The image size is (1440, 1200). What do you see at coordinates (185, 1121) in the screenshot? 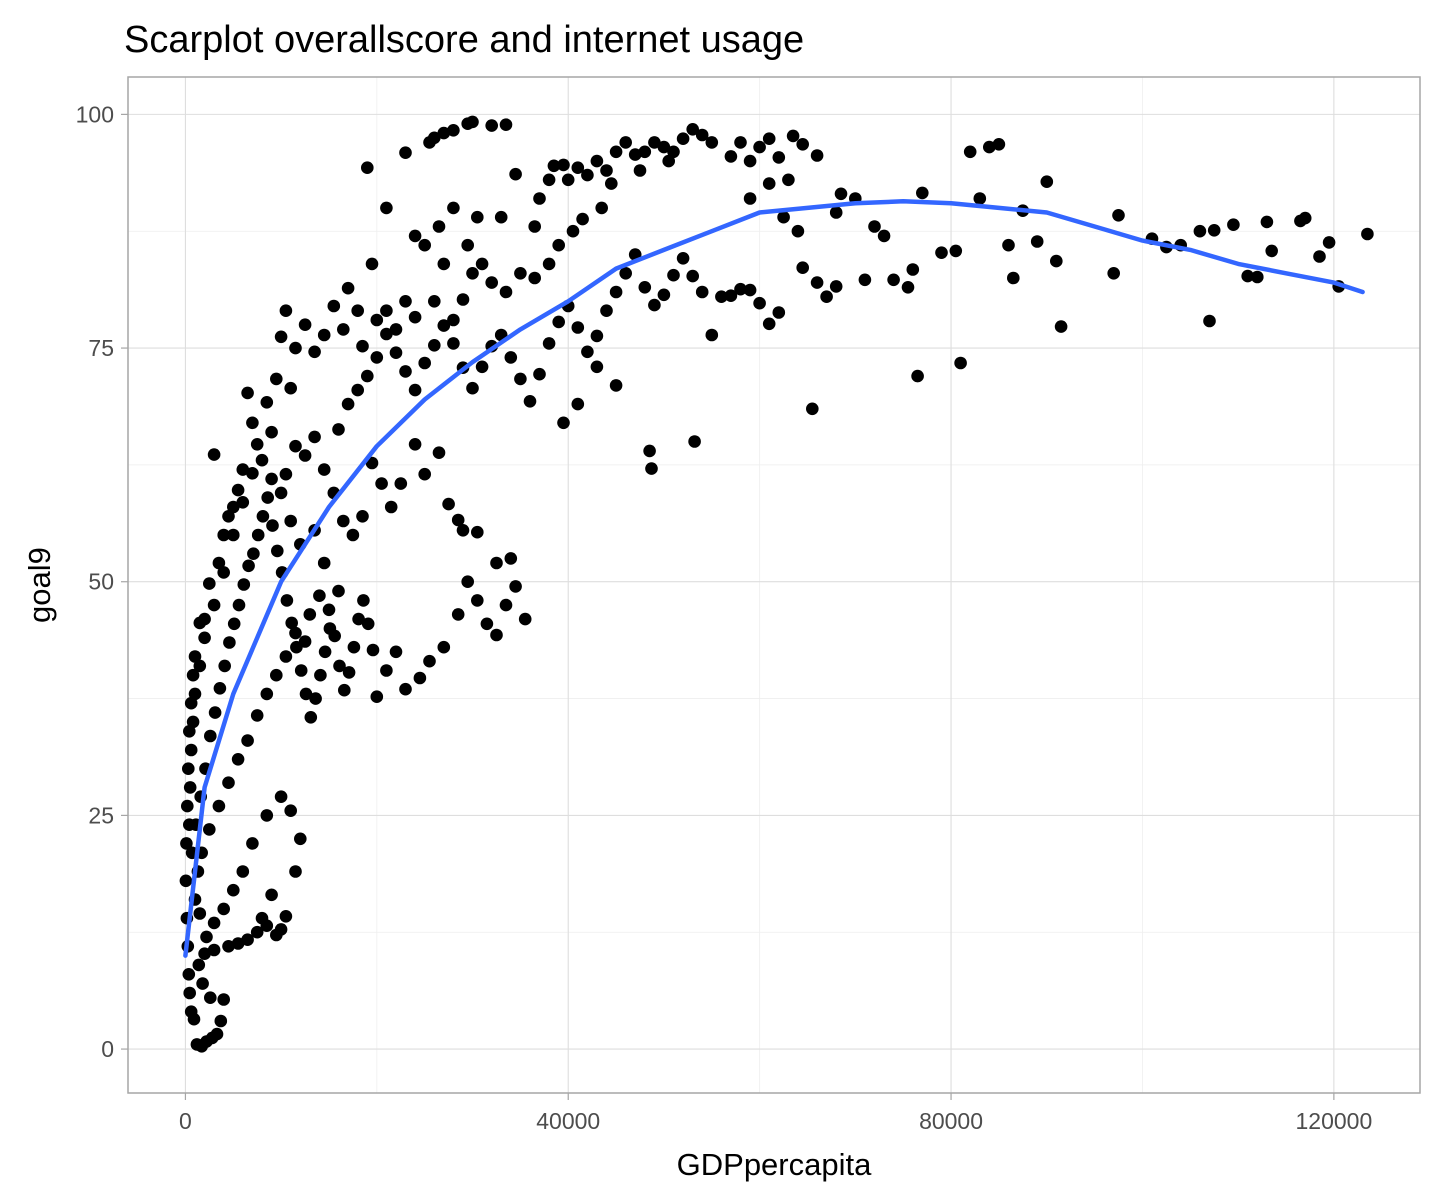
I see `x-tick-label: 0` at bounding box center [185, 1121].